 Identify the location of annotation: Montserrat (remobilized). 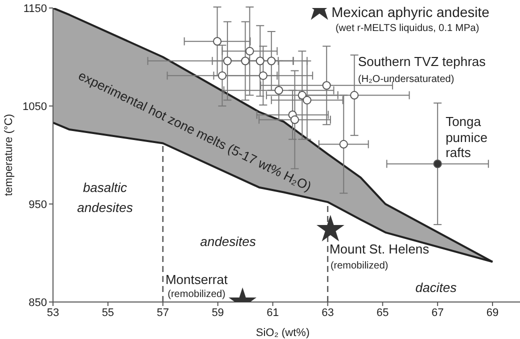
(196, 286).